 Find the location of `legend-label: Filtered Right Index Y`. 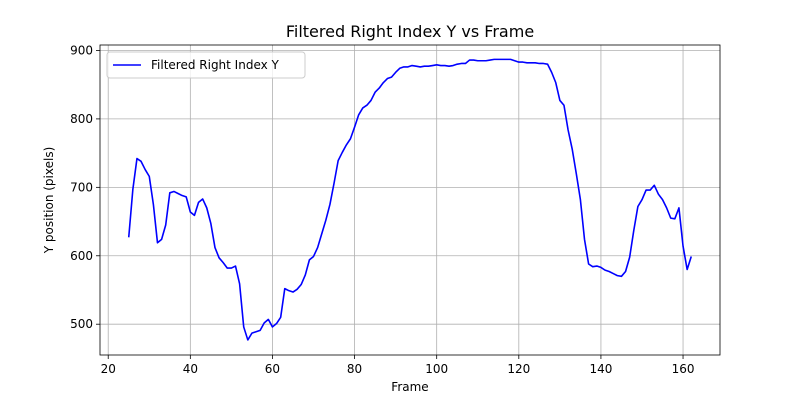

legend-label: Filtered Right Index Y is located at coordinates (215, 65).